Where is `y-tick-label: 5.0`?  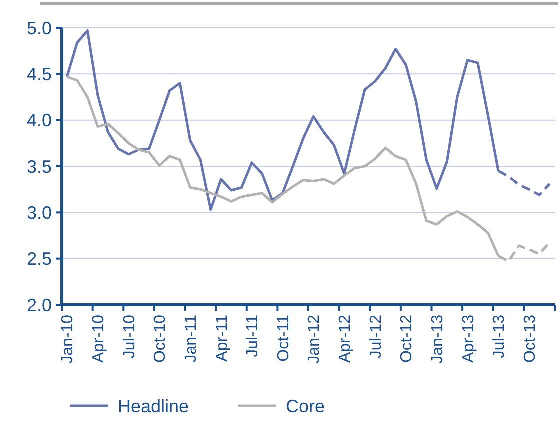
y-tick-label: 5.0 is located at coordinates (39, 28).